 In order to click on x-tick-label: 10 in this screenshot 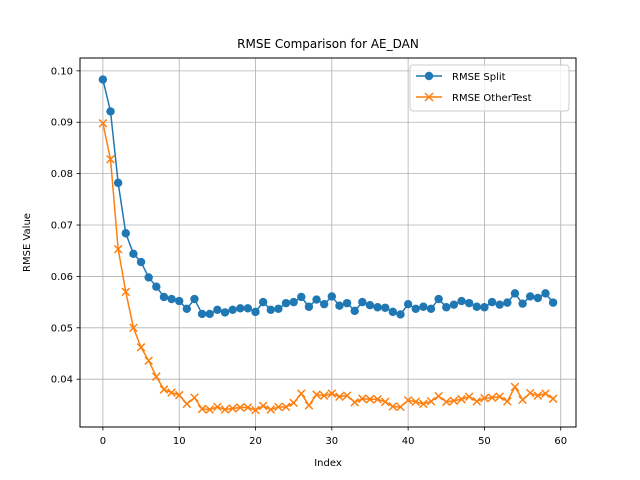, I will do `click(179, 441)`.